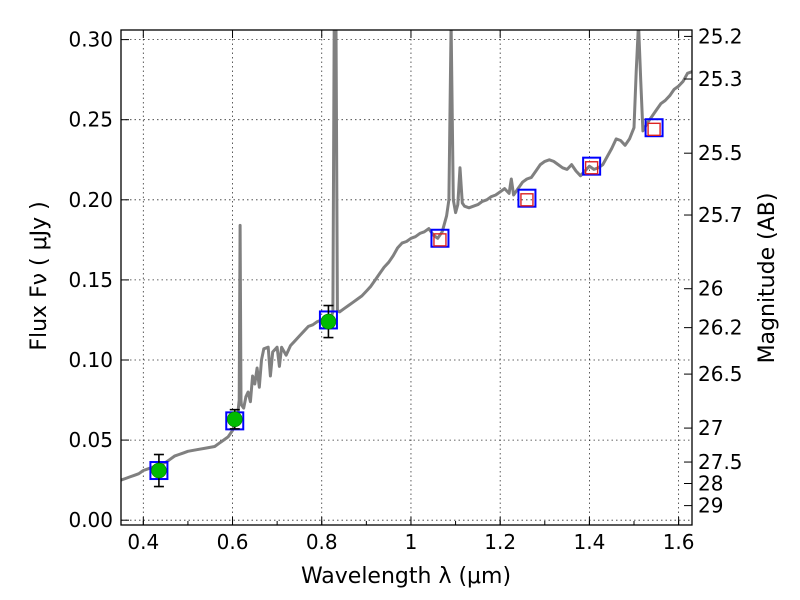 Image resolution: width=800 pixels, height=600 pixels. What do you see at coordinates (767, 278) in the screenshot?
I see `y2-axis-title: Magnitude (AB)` at bounding box center [767, 278].